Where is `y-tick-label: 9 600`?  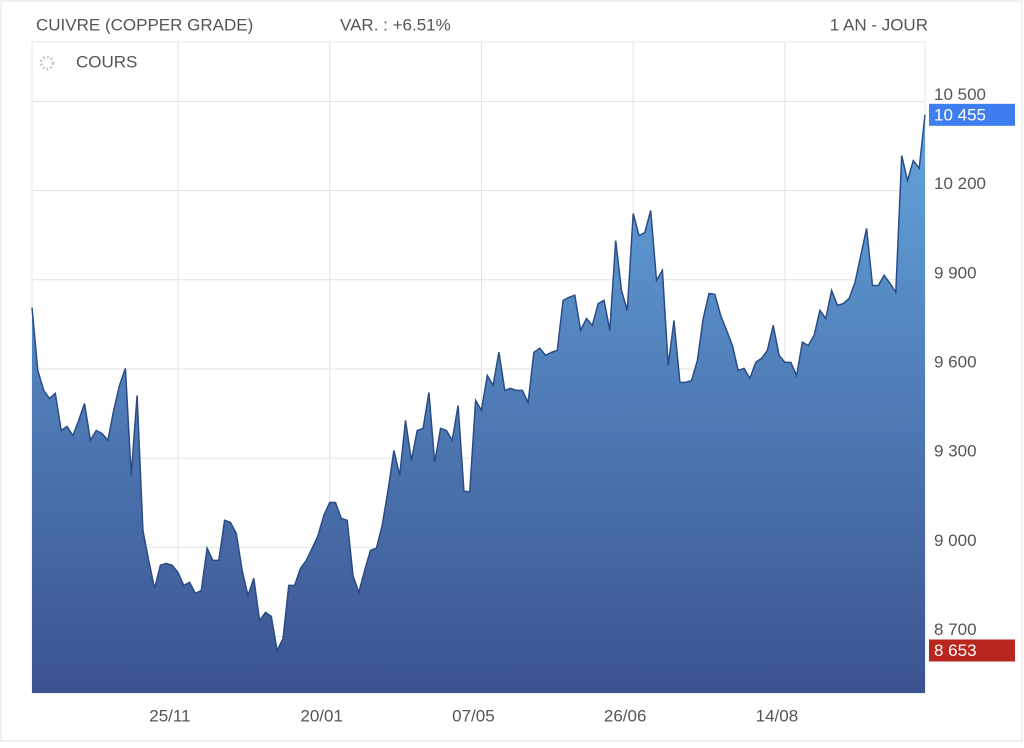 y-tick-label: 9 600 is located at coordinates (955, 361).